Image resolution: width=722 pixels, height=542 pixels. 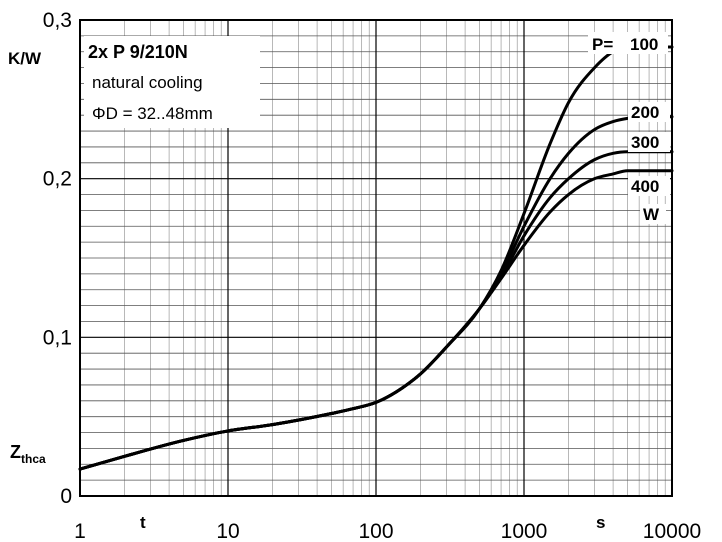 I want to click on x-tick-label: 10000, so click(x=672, y=531).